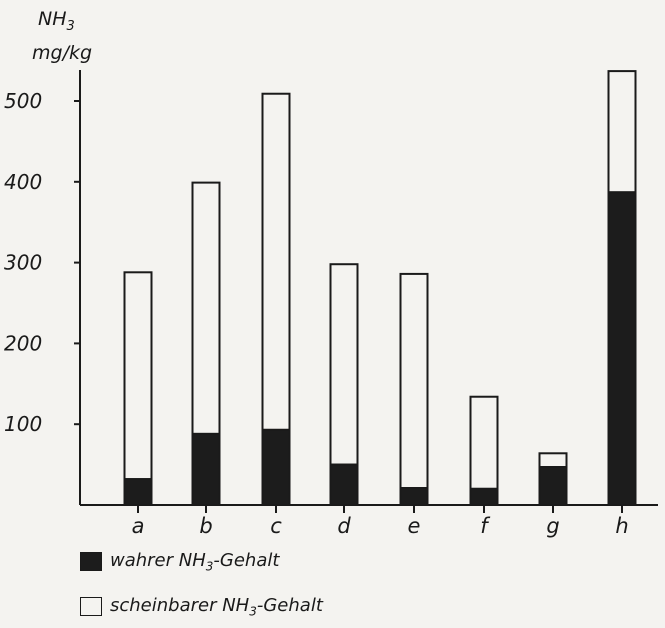 The image size is (665, 628). What do you see at coordinates (276, 467) in the screenshot?
I see `bar-true-c` at bounding box center [276, 467].